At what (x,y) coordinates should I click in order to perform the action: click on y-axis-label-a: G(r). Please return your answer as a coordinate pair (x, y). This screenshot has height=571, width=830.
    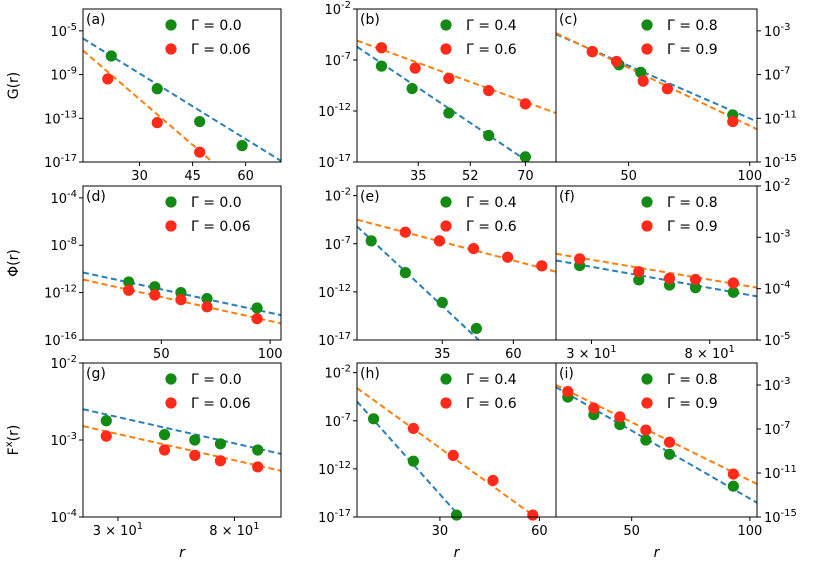
    Looking at the image, I should click on (14, 86).